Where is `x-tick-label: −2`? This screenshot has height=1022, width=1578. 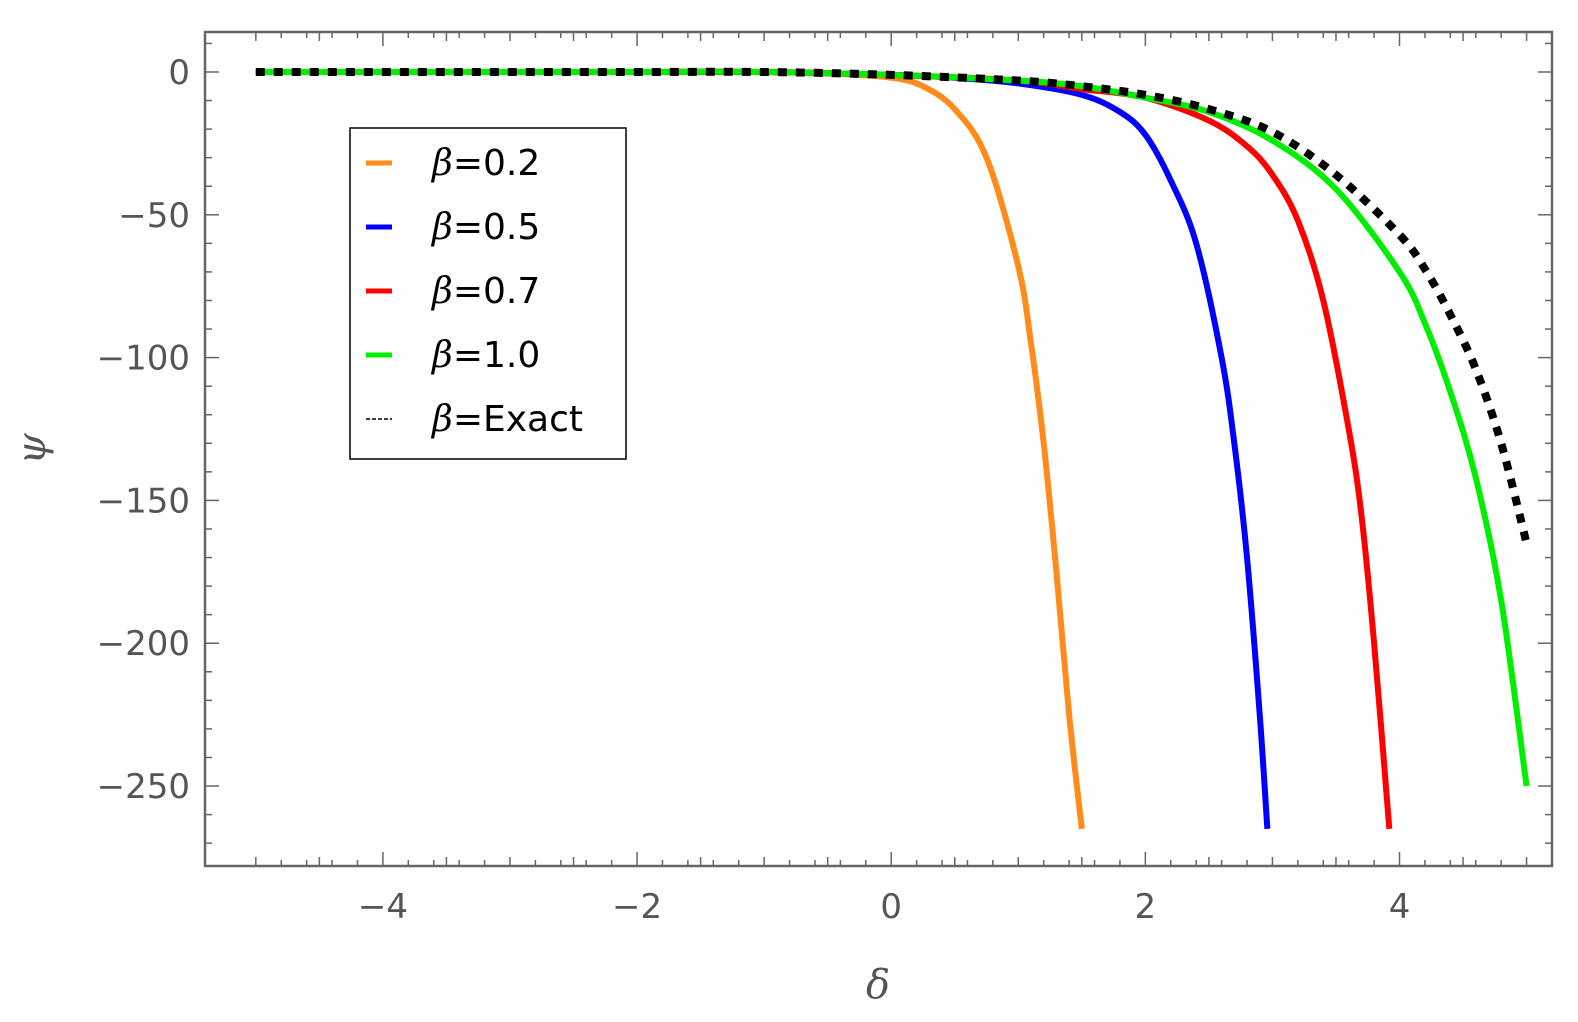 x-tick-label: −2 is located at coordinates (637, 907).